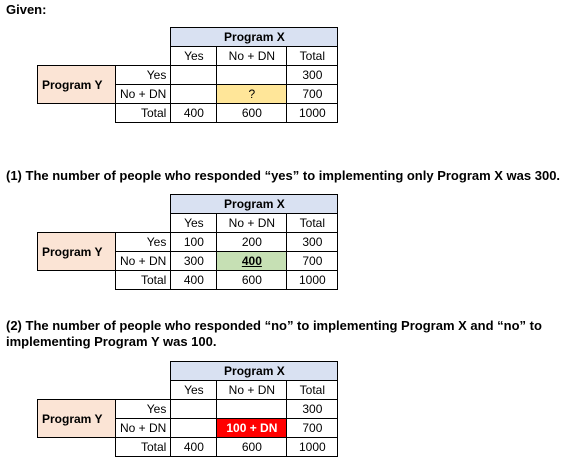  Describe the element at coordinates (26, 9) in the screenshot. I see `given-heading: Given:` at that location.